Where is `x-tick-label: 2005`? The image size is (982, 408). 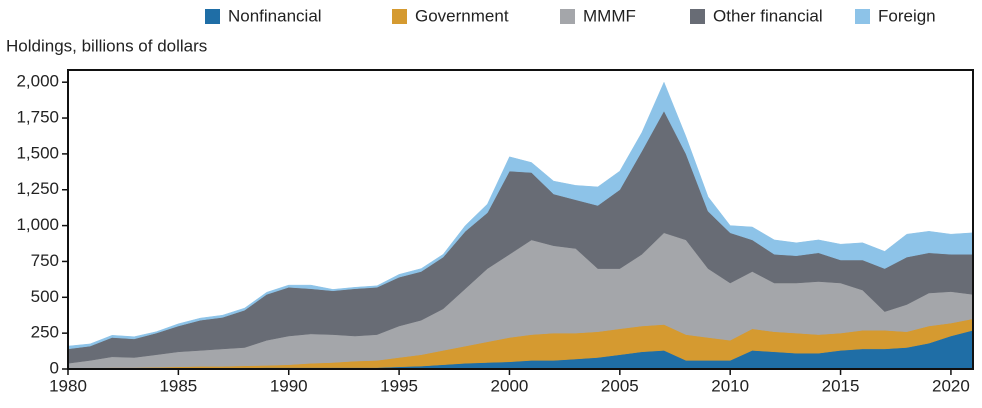
x-tick-label: 2005 is located at coordinates (620, 385).